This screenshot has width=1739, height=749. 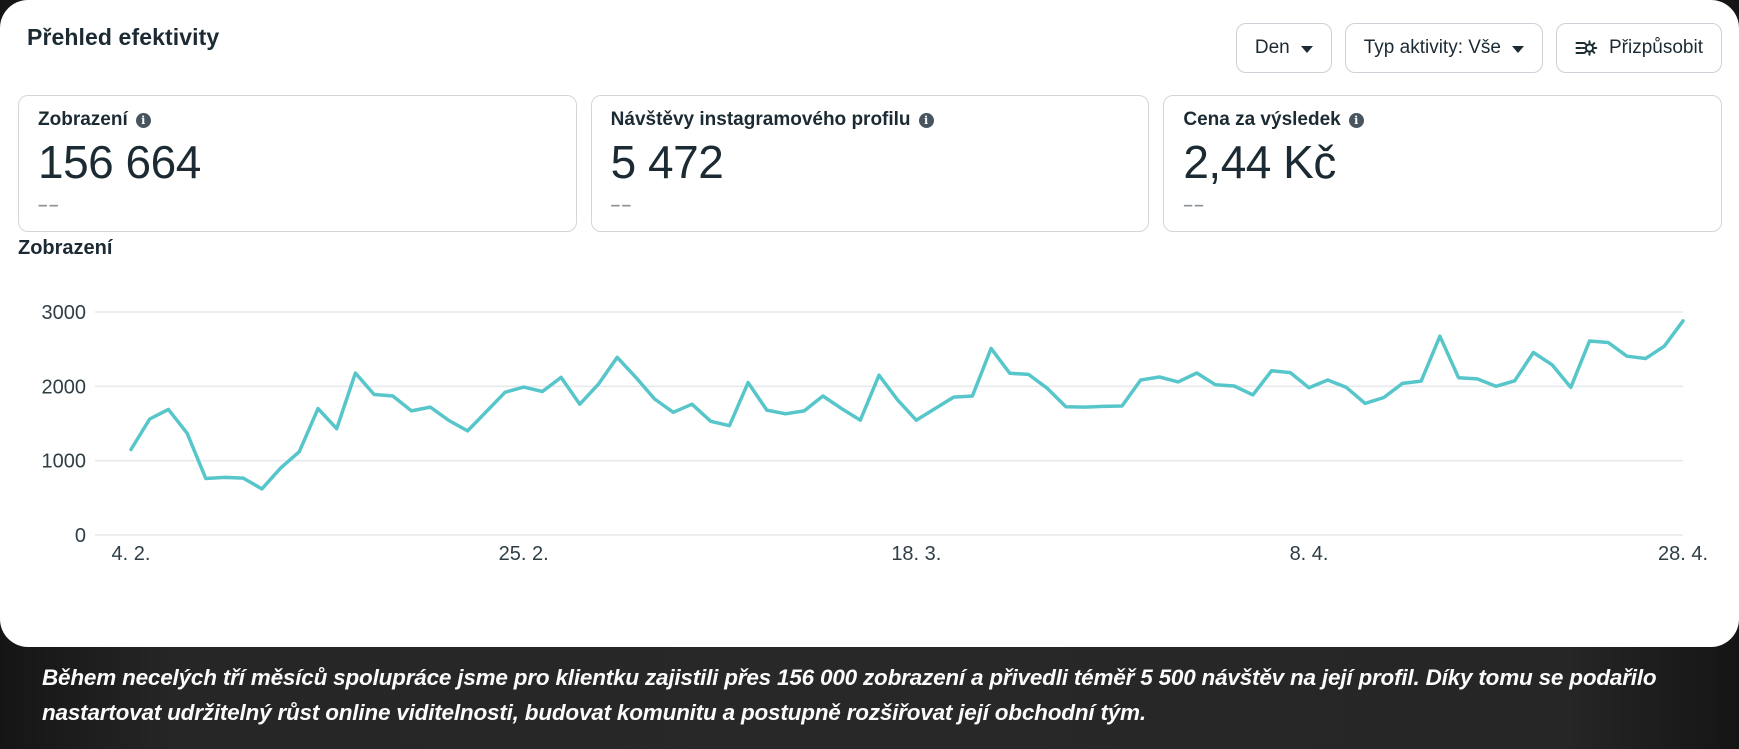 What do you see at coordinates (64, 387) in the screenshot?
I see `y-tick-label: 2000` at bounding box center [64, 387].